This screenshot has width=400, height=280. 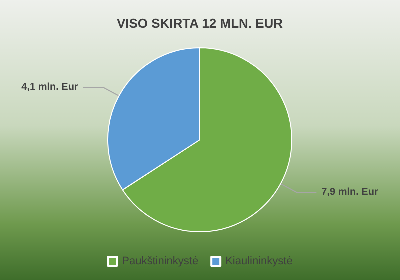 I want to click on legend-label: Kiaulininkystė, so click(x=259, y=262).